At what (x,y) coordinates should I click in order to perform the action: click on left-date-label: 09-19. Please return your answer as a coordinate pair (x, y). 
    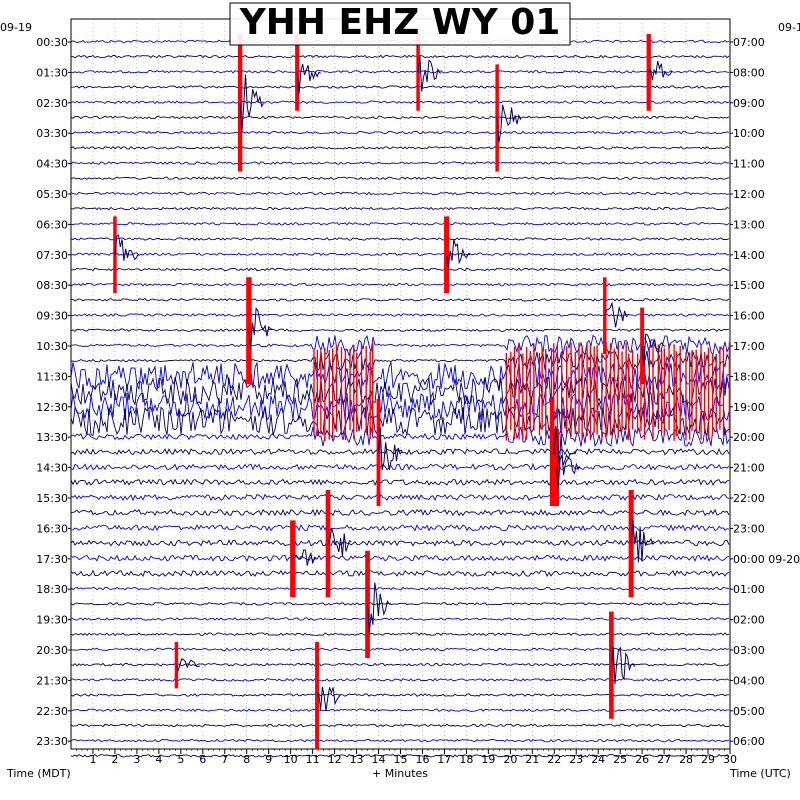
    Looking at the image, I should click on (16, 27).